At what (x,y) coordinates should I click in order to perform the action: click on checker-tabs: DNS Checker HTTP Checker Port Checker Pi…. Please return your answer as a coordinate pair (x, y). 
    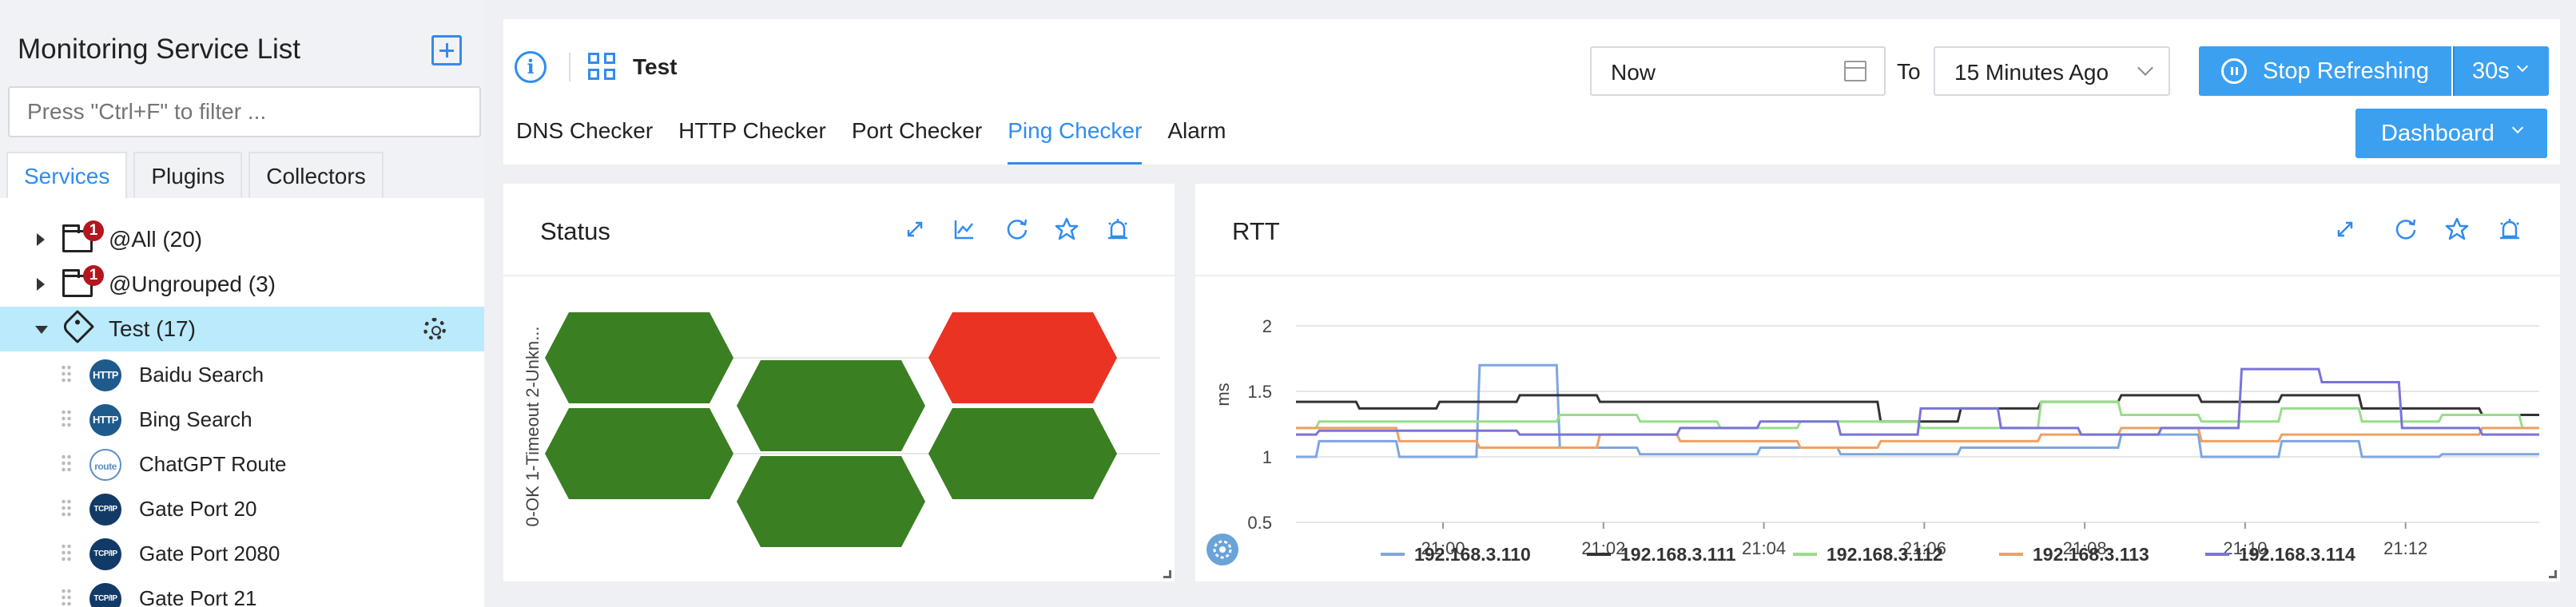
    Looking at the image, I should click on (871, 141).